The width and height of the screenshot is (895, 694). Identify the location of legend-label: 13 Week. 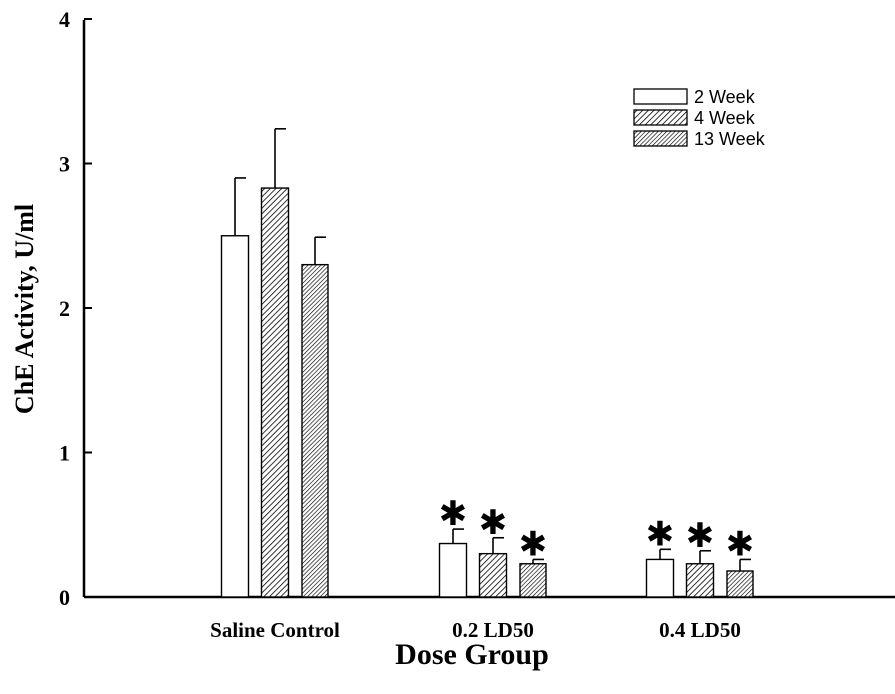
(730, 139).